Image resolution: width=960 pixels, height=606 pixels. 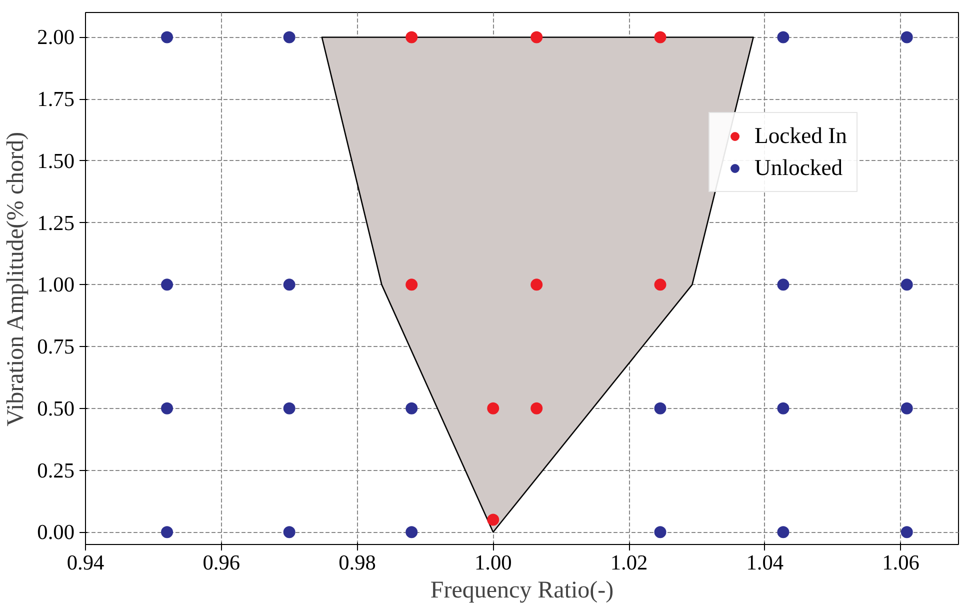 I want to click on x-tick-label: 1.06, so click(x=901, y=562).